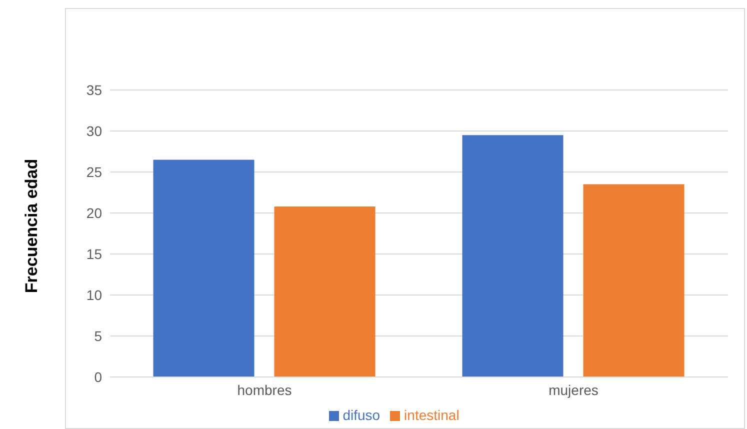  I want to click on legend-label: difuso, so click(361, 415).